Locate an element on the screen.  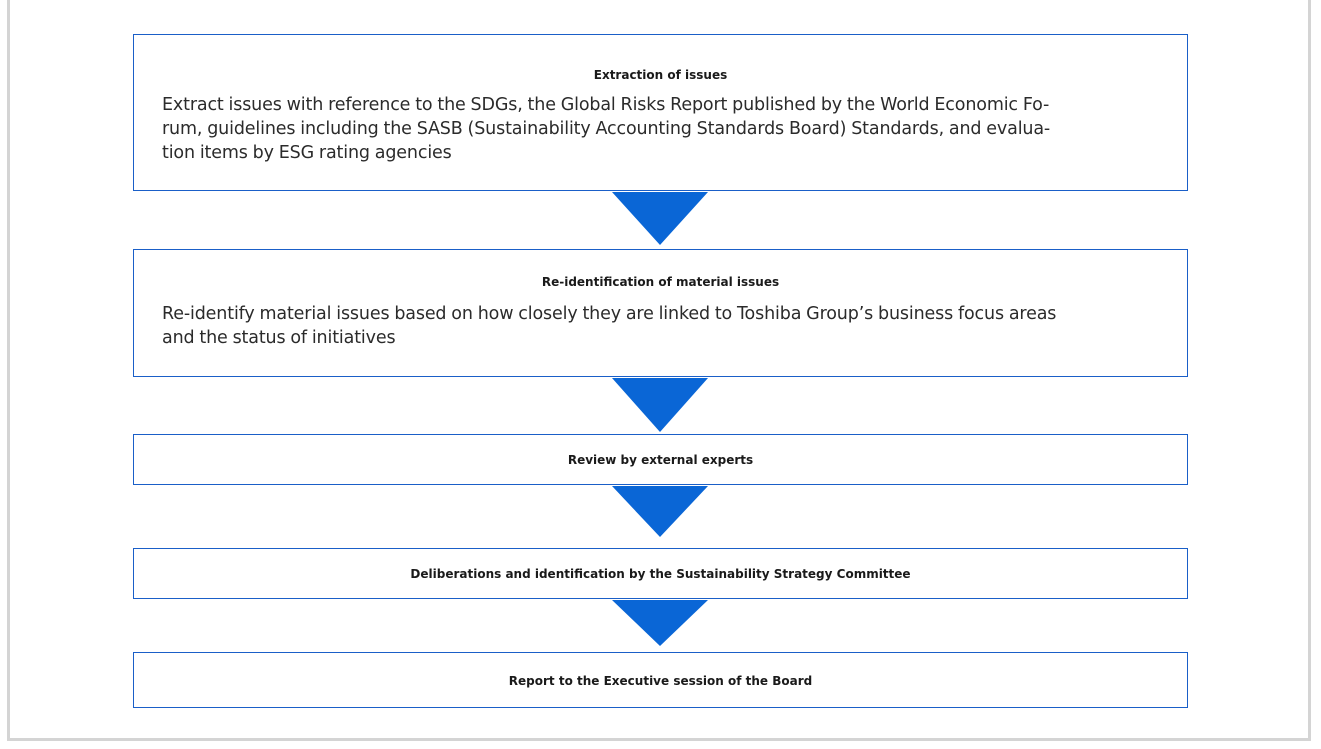
description-line: tion items by ESG rating agencies is located at coordinates (307, 153).